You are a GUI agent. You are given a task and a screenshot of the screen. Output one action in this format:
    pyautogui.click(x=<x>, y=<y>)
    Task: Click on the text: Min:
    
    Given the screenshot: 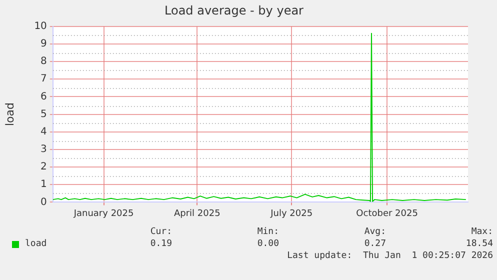 What is the action you would take?
    pyautogui.click(x=267, y=232)
    